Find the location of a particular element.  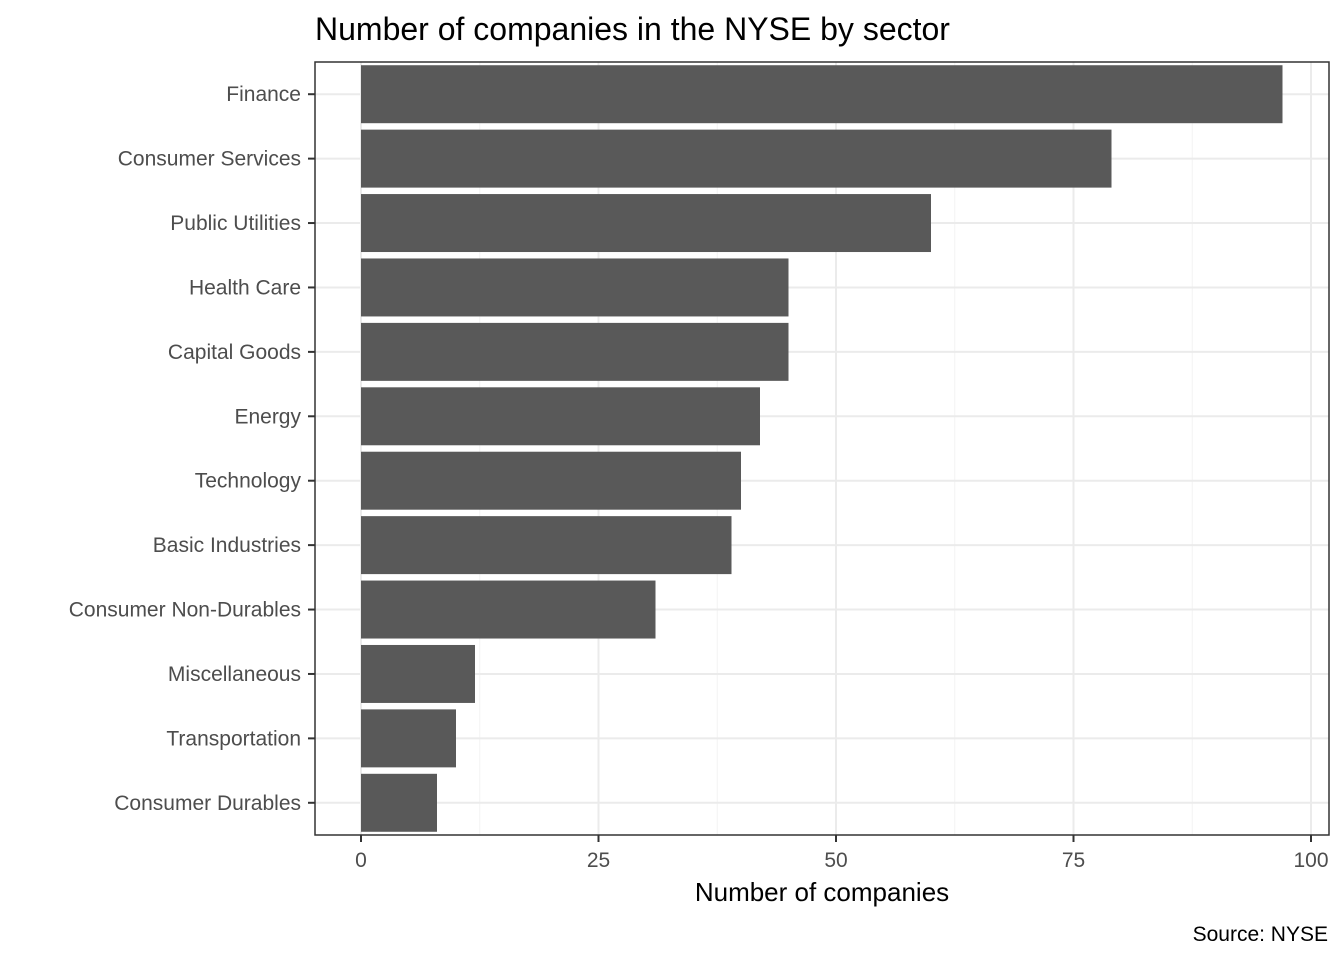

x-tick-label: 75 is located at coordinates (1073, 860).